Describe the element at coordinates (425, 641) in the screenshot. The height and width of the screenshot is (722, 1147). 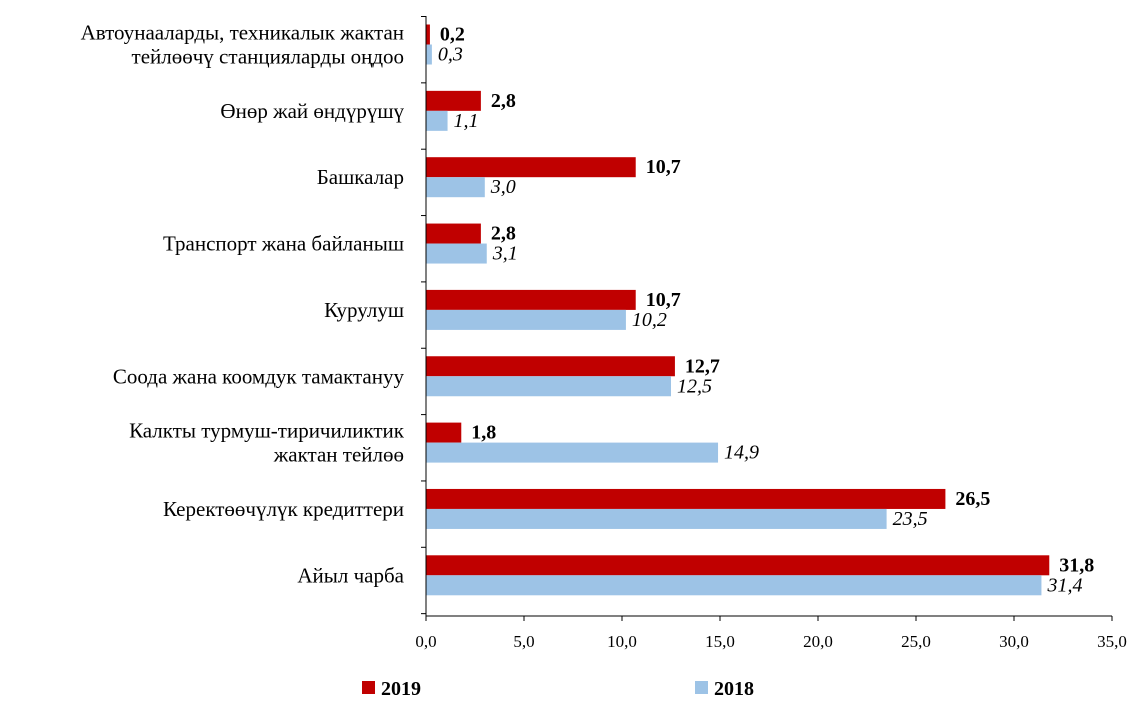
I see `x-tick-label: 0,0` at that location.